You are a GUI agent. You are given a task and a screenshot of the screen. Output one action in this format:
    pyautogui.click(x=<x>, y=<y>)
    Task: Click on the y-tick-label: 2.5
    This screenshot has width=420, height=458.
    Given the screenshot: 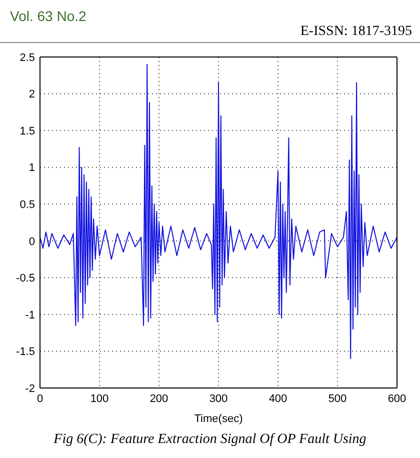 What is the action you would take?
    pyautogui.click(x=27, y=58)
    